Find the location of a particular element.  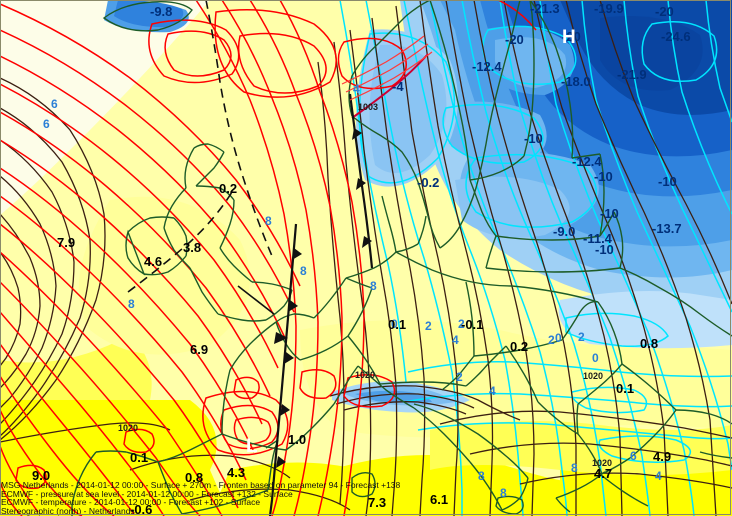

temperature-label: -0.2 is located at coordinates (428, 182).